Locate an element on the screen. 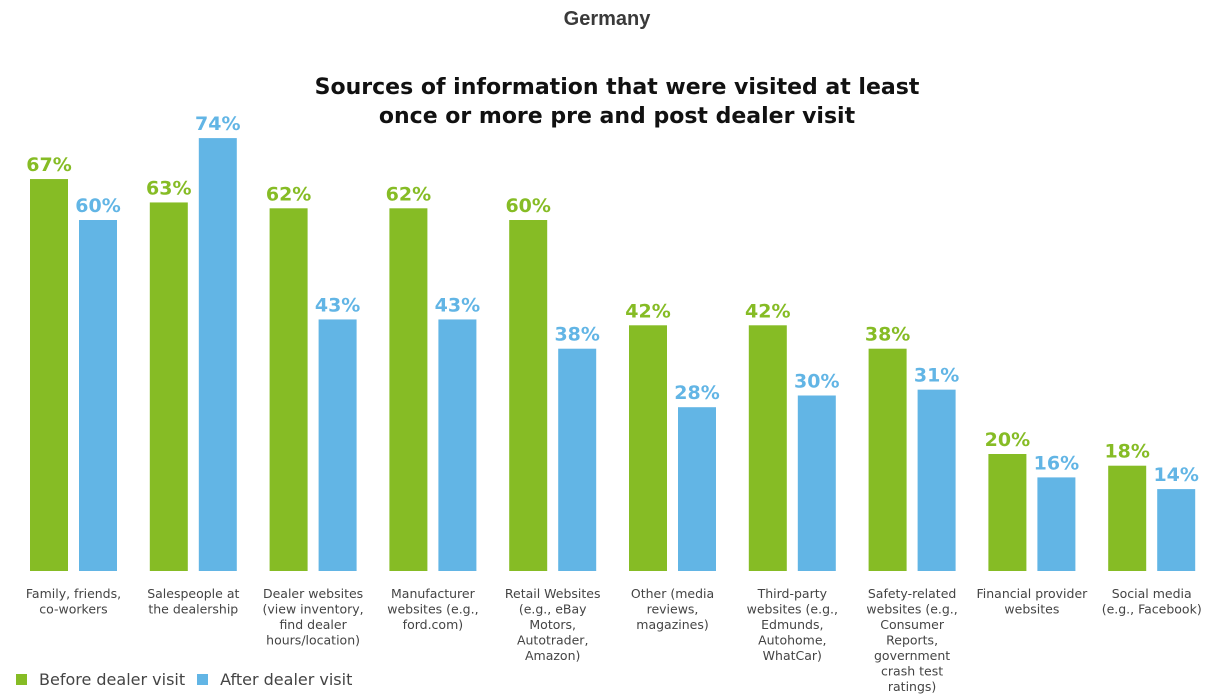 This screenshot has height=698, width=1214. category-label-8: Financial provider websites is located at coordinates (1033, 601).